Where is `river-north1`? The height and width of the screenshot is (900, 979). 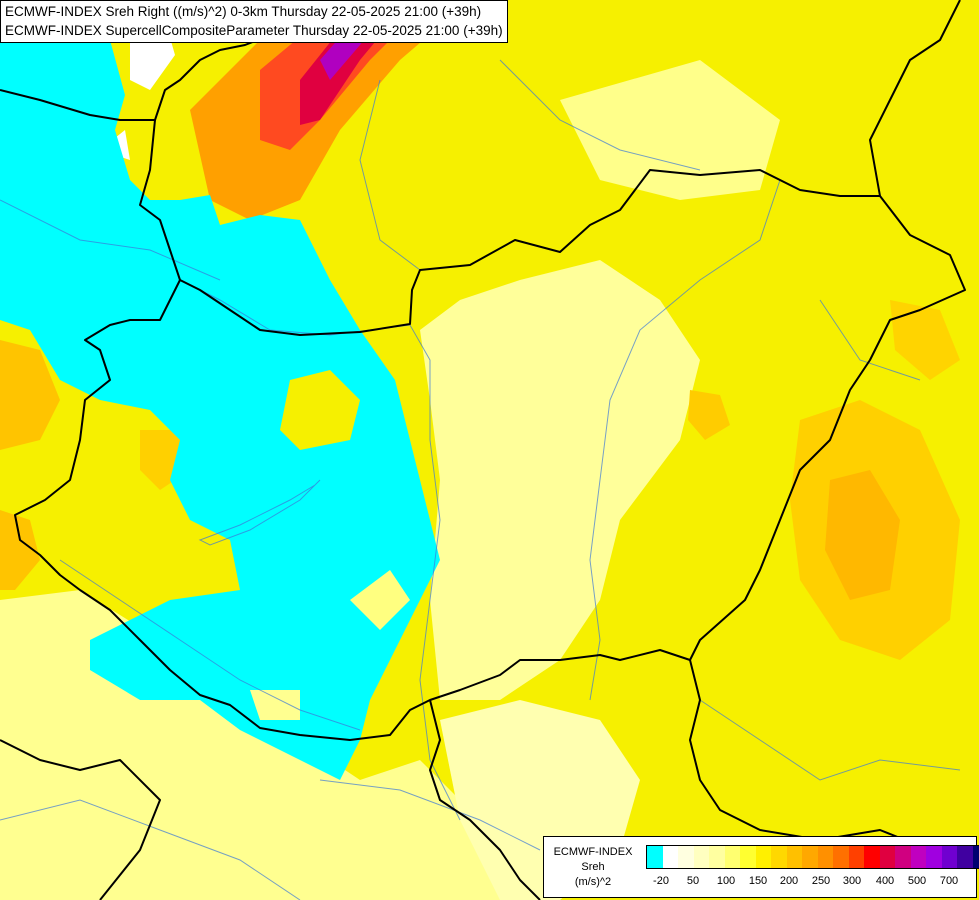 river-north1 is located at coordinates (390, 175).